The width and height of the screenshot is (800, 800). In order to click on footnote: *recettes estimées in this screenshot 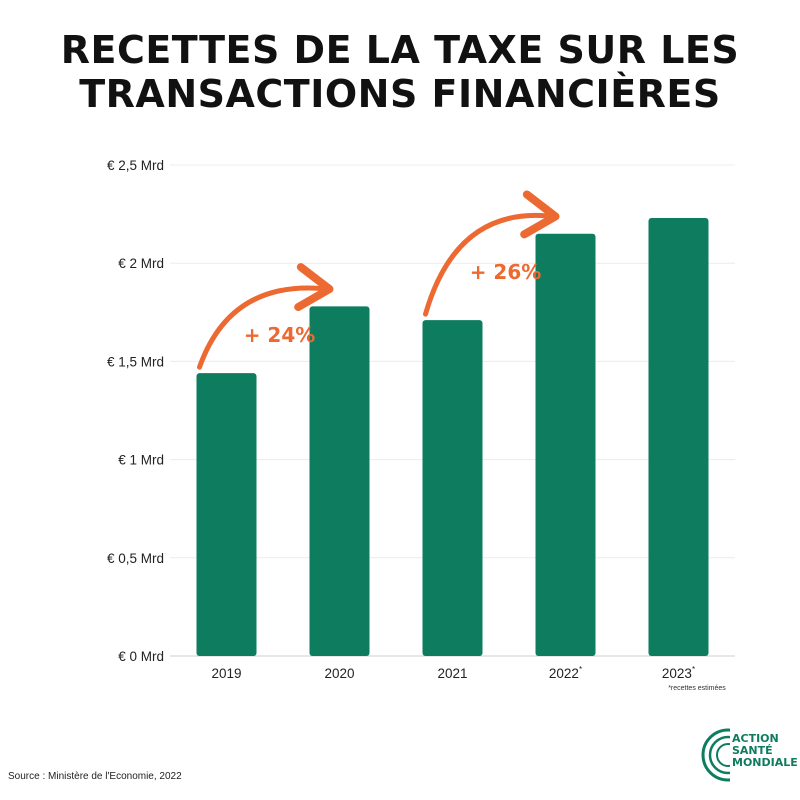, I will do `click(697, 688)`.